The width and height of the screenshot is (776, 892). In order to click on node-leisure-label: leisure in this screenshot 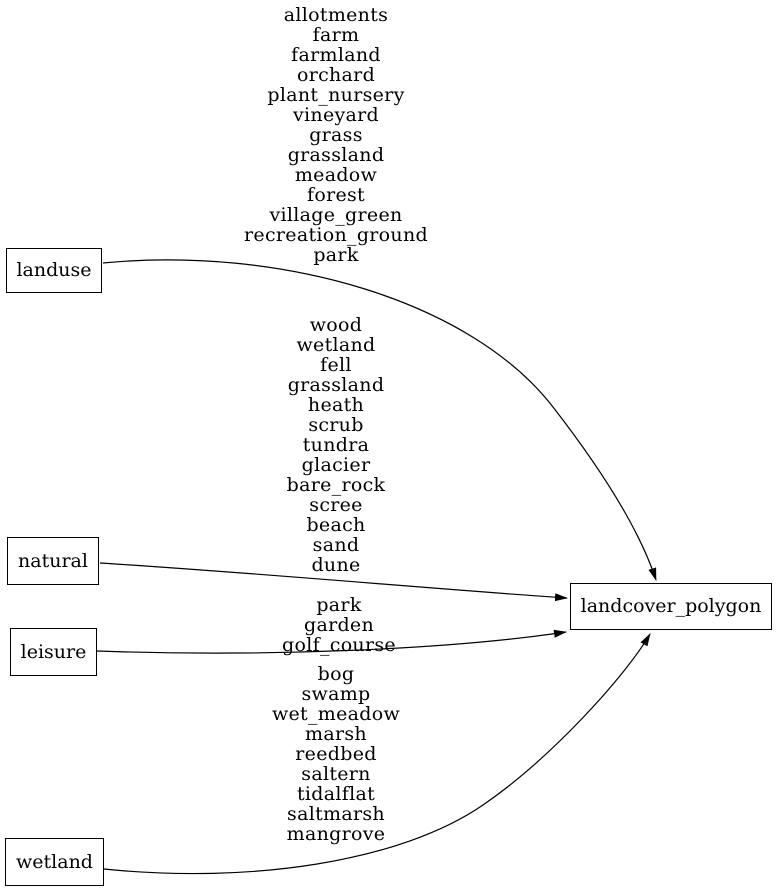, I will do `click(53, 651)`.